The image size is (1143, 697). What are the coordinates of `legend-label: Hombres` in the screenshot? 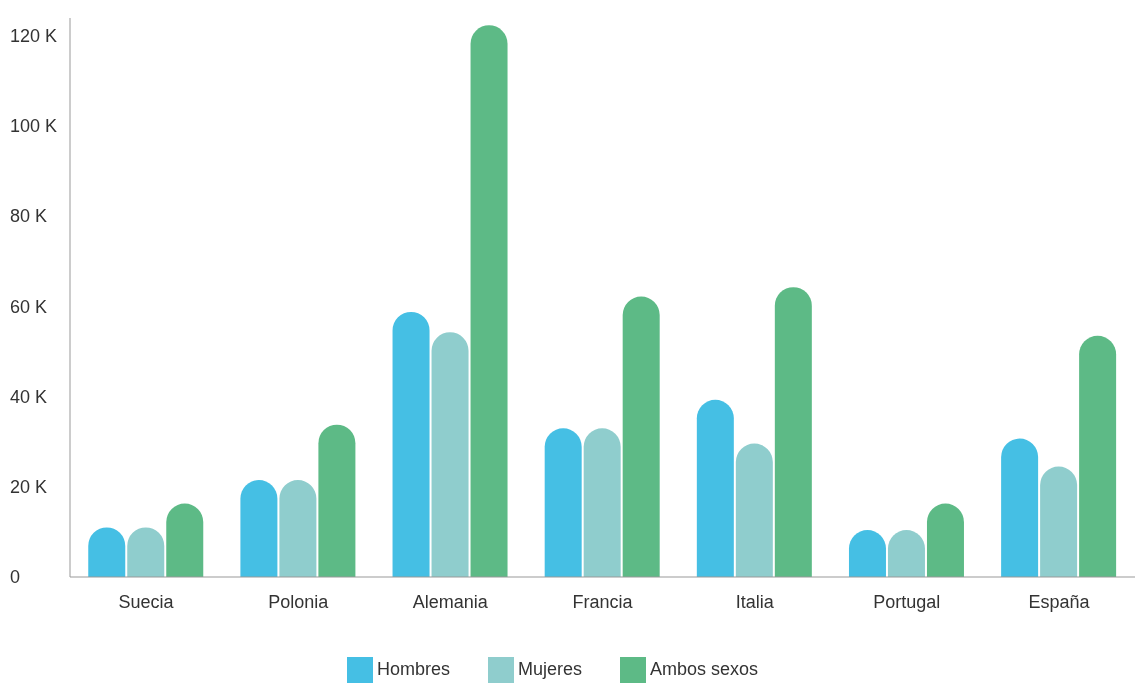 It's located at (413, 668).